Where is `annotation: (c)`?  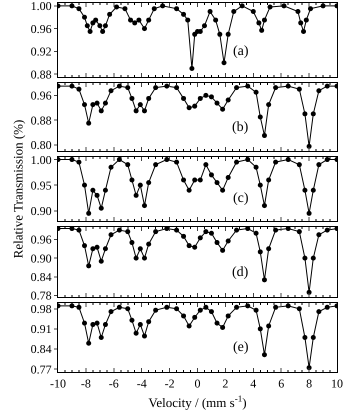 annotation: (c) is located at coordinates (241, 198).